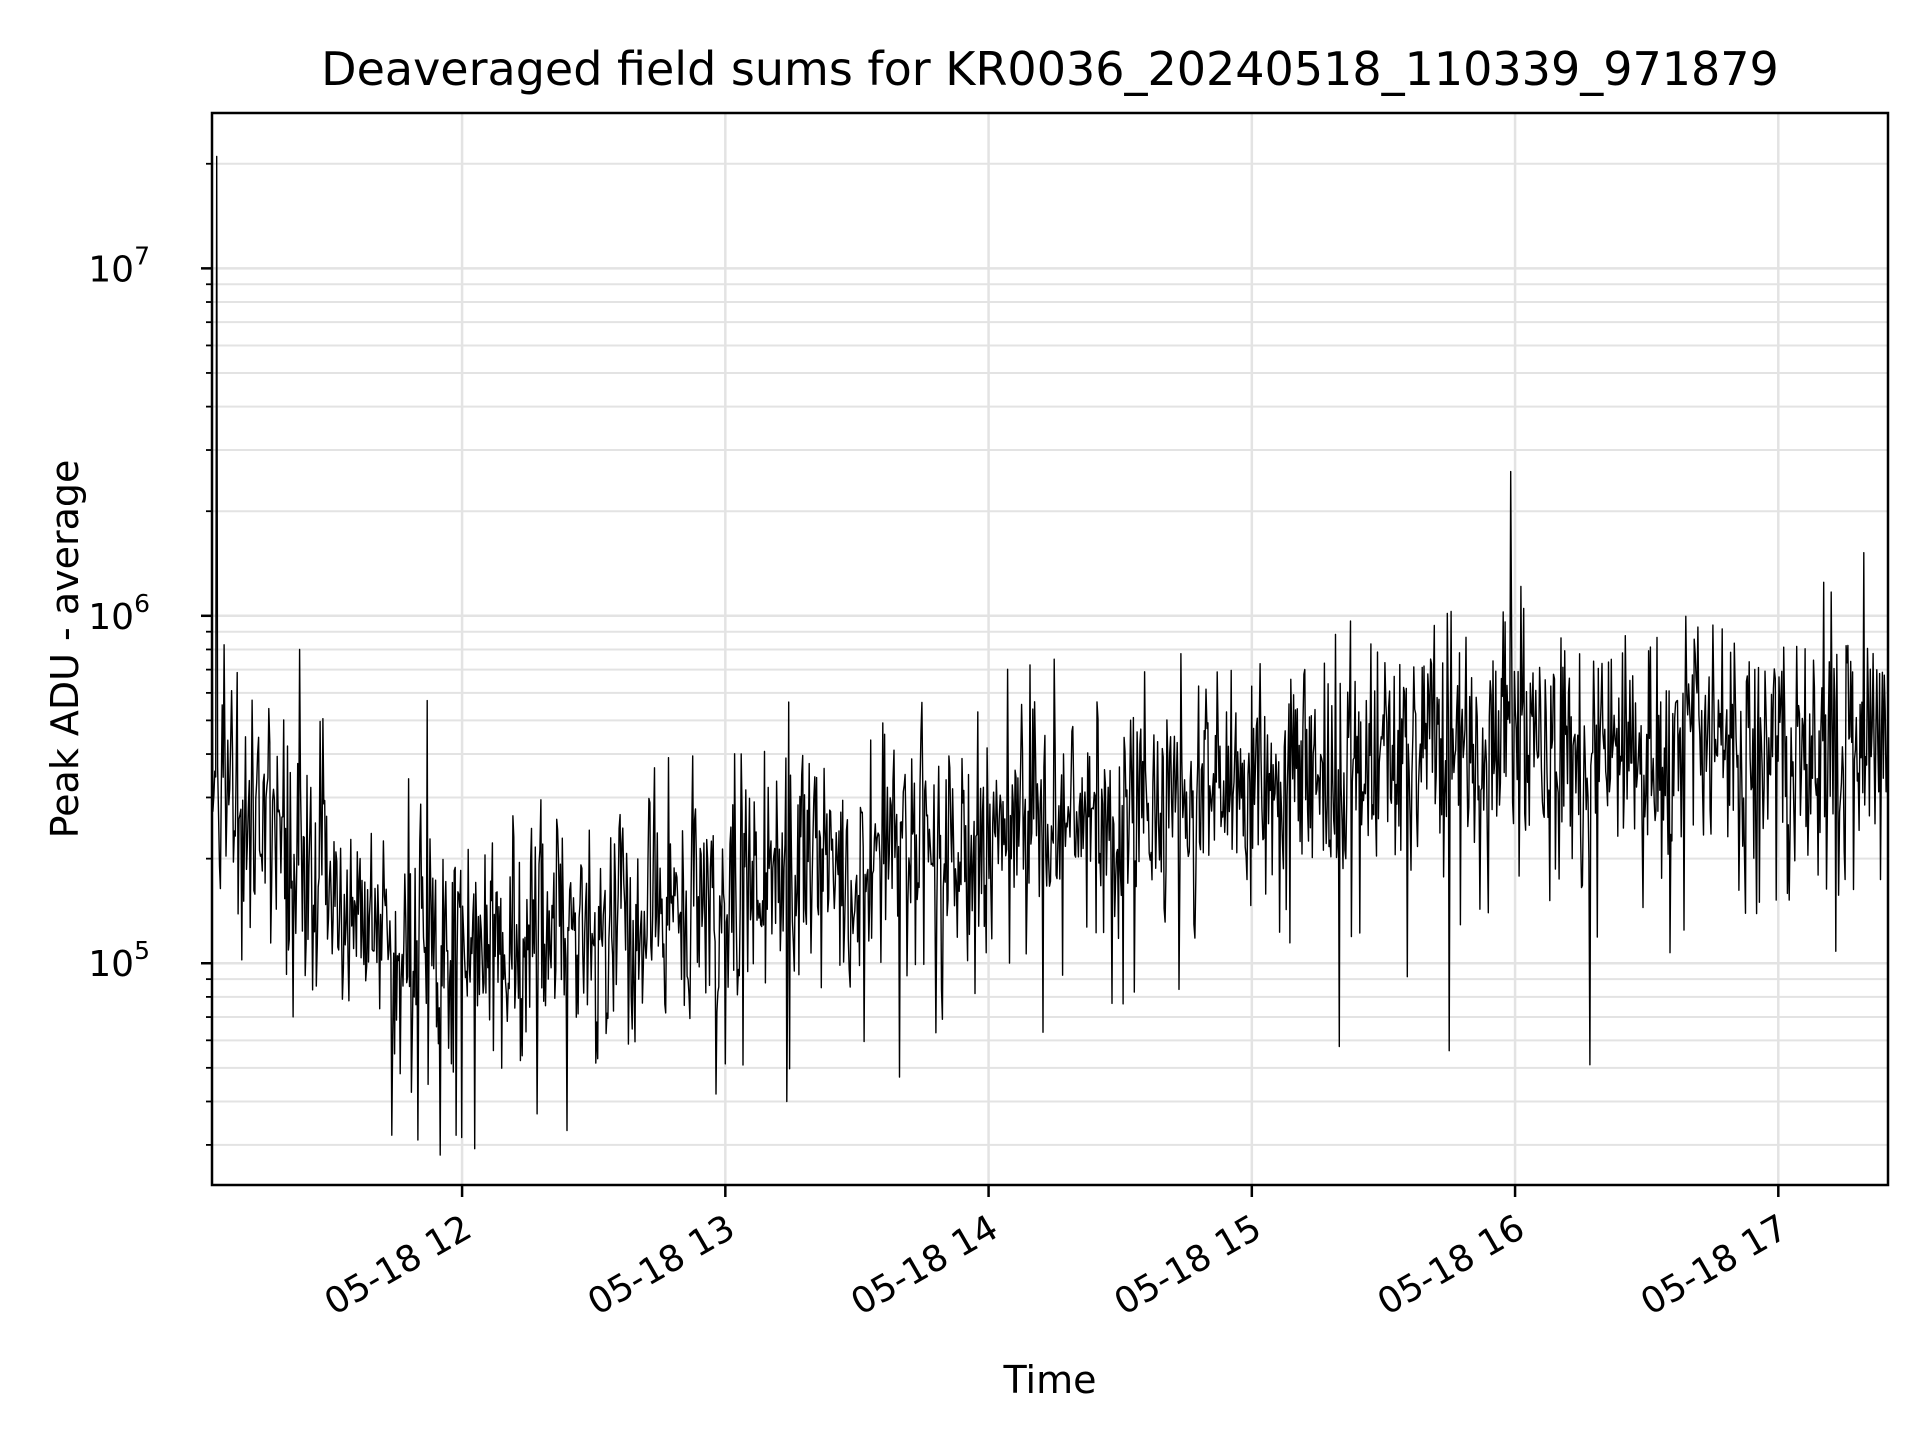  What do you see at coordinates (1050, 1380) in the screenshot?
I see `x-axis-label: Time` at bounding box center [1050, 1380].